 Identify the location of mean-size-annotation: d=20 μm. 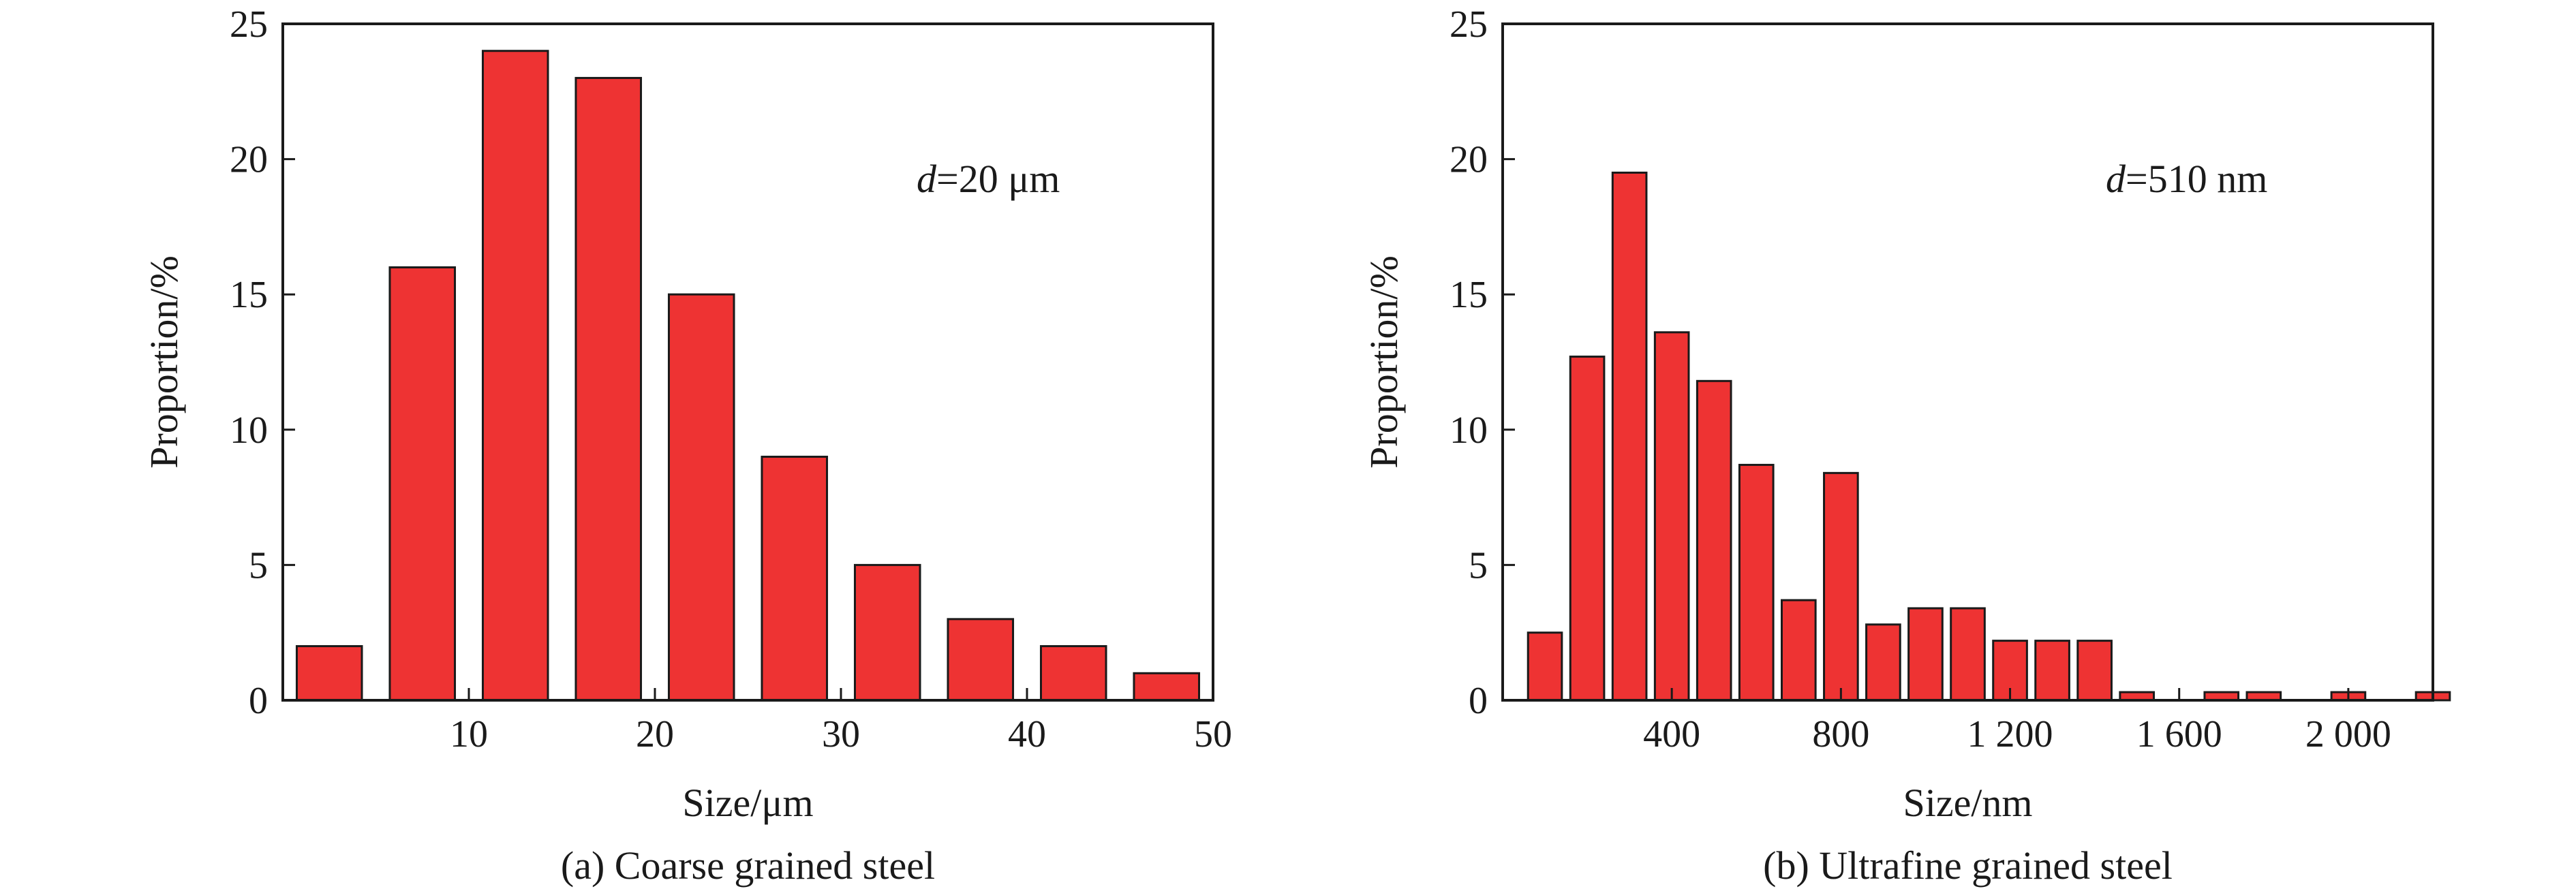
(989, 179).